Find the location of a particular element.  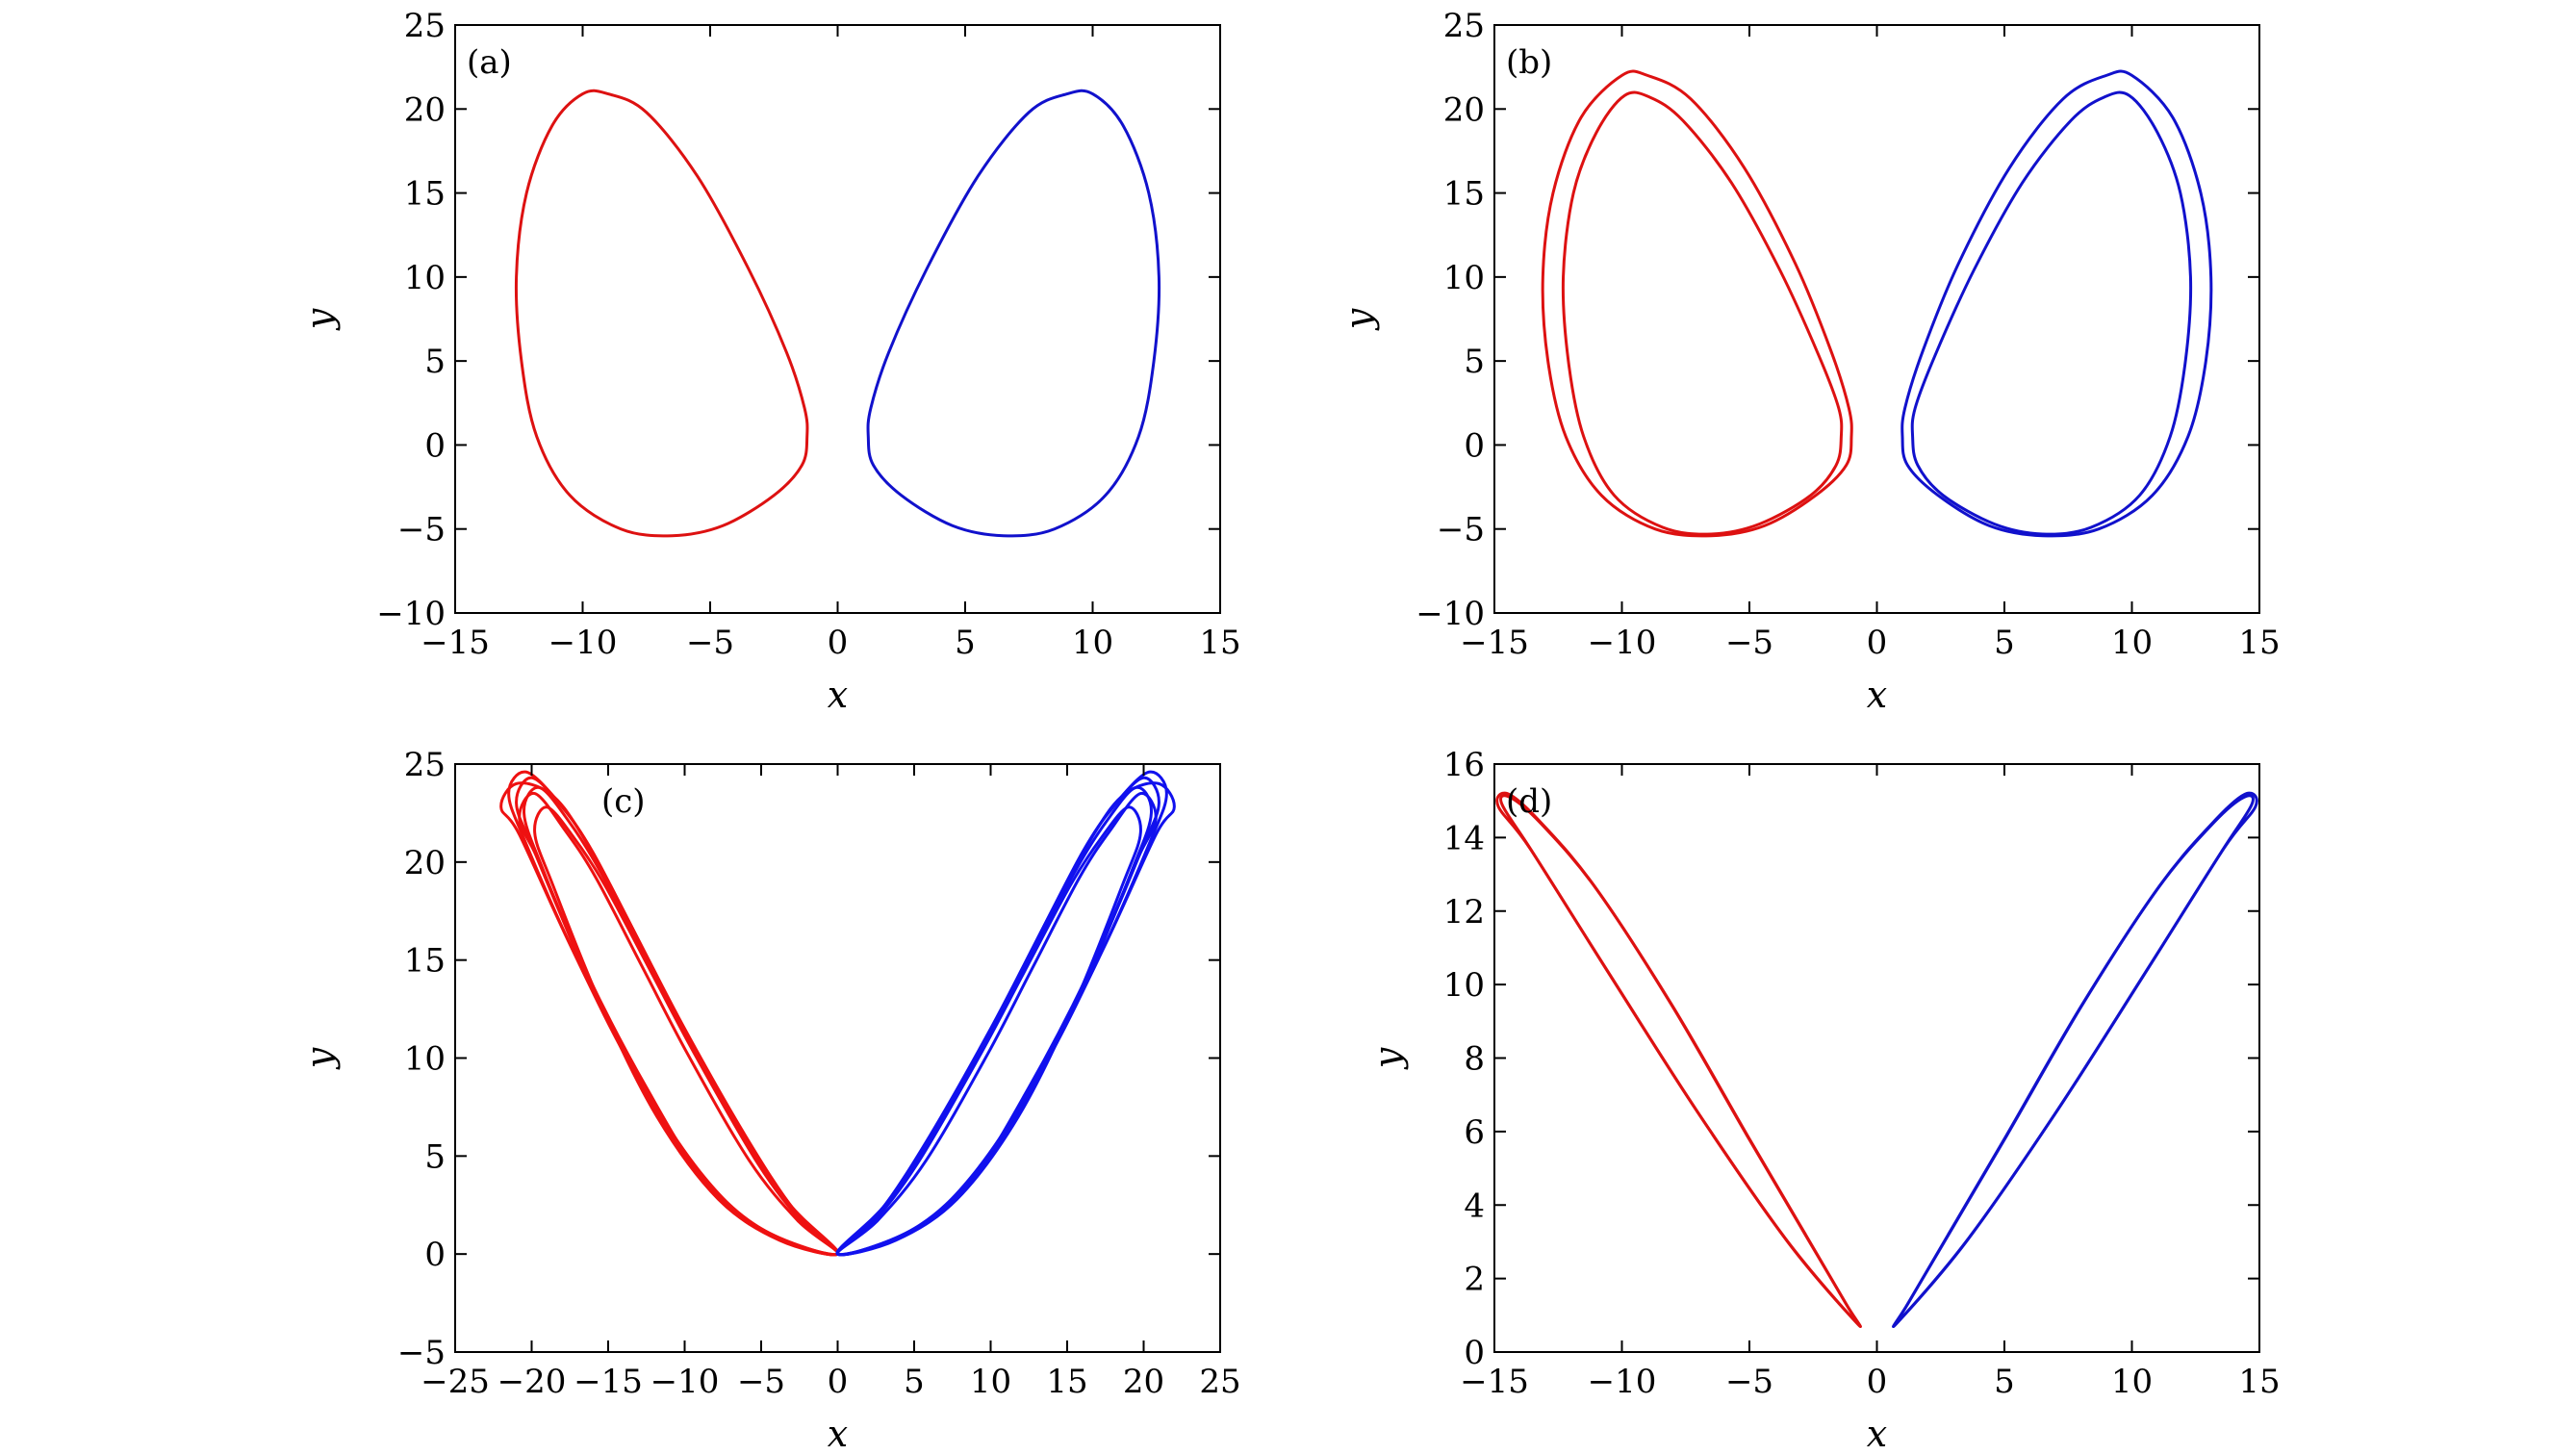

series-group-a is located at coordinates (837, 314).